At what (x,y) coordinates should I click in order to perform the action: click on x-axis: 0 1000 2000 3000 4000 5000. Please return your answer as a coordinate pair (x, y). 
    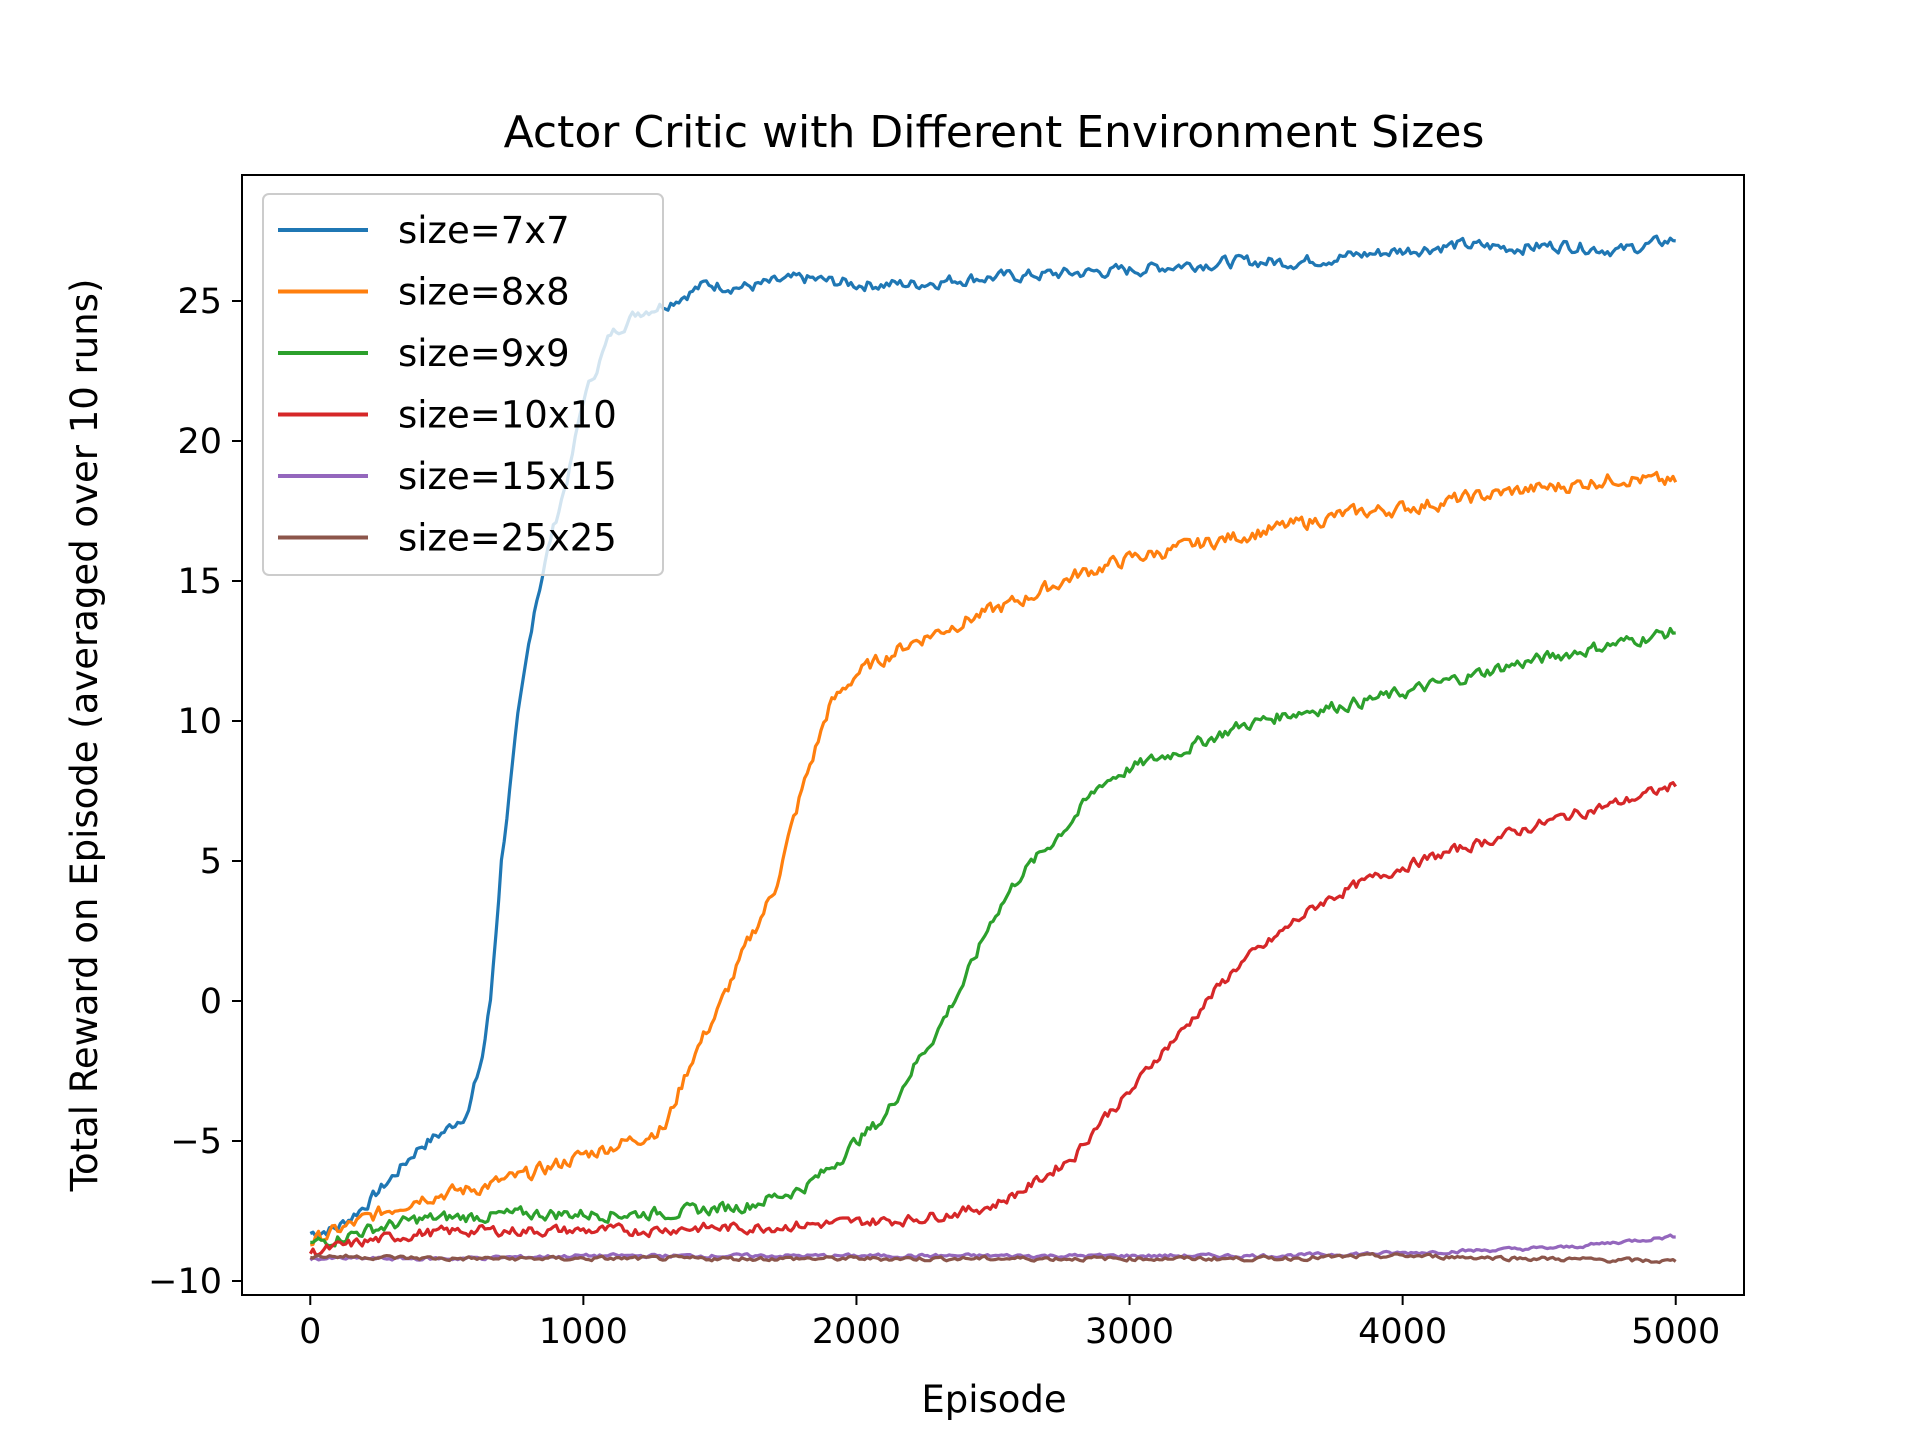
    Looking at the image, I should click on (1009, 1323).